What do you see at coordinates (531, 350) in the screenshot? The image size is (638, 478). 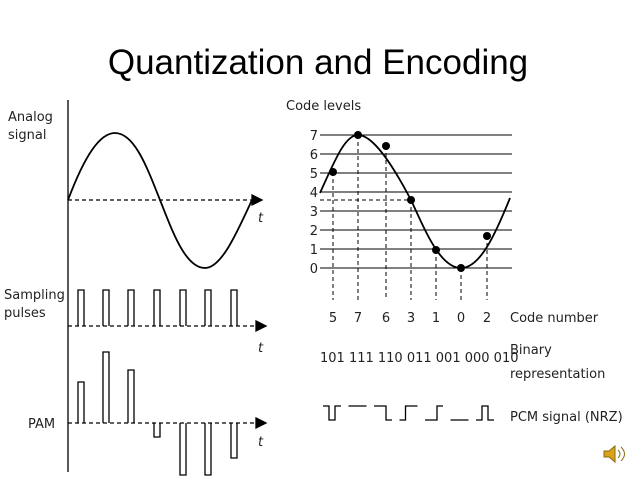 I see `label: Binary` at bounding box center [531, 350].